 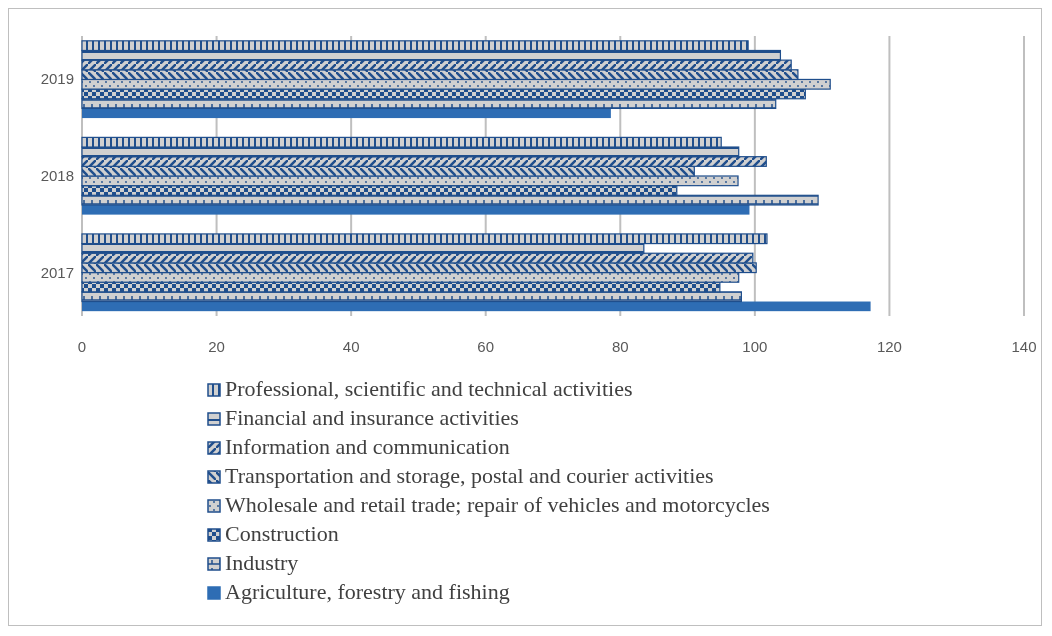 What do you see at coordinates (486, 346) in the screenshot?
I see `x-tick-label: 60` at bounding box center [486, 346].